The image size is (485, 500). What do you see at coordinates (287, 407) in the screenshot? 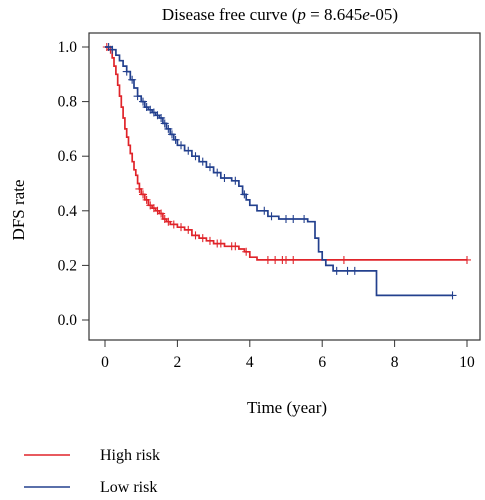
I see `x-axis-label: Time (year)` at bounding box center [287, 407].